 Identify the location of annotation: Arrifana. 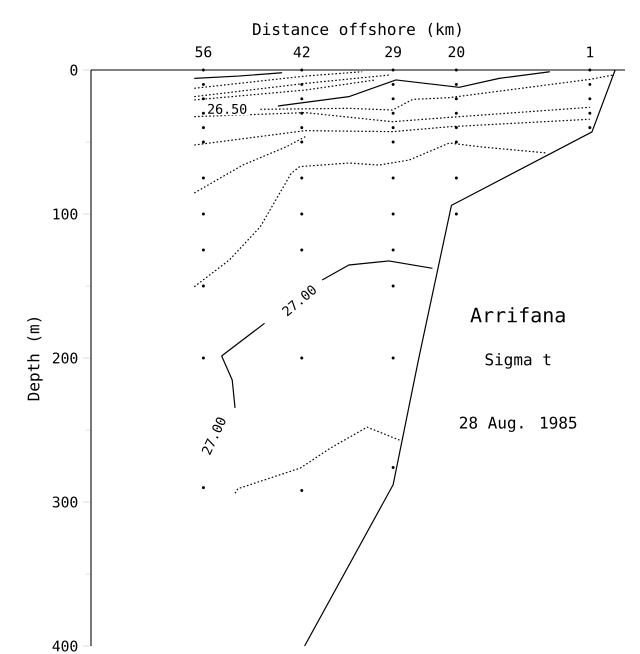
(517, 315).